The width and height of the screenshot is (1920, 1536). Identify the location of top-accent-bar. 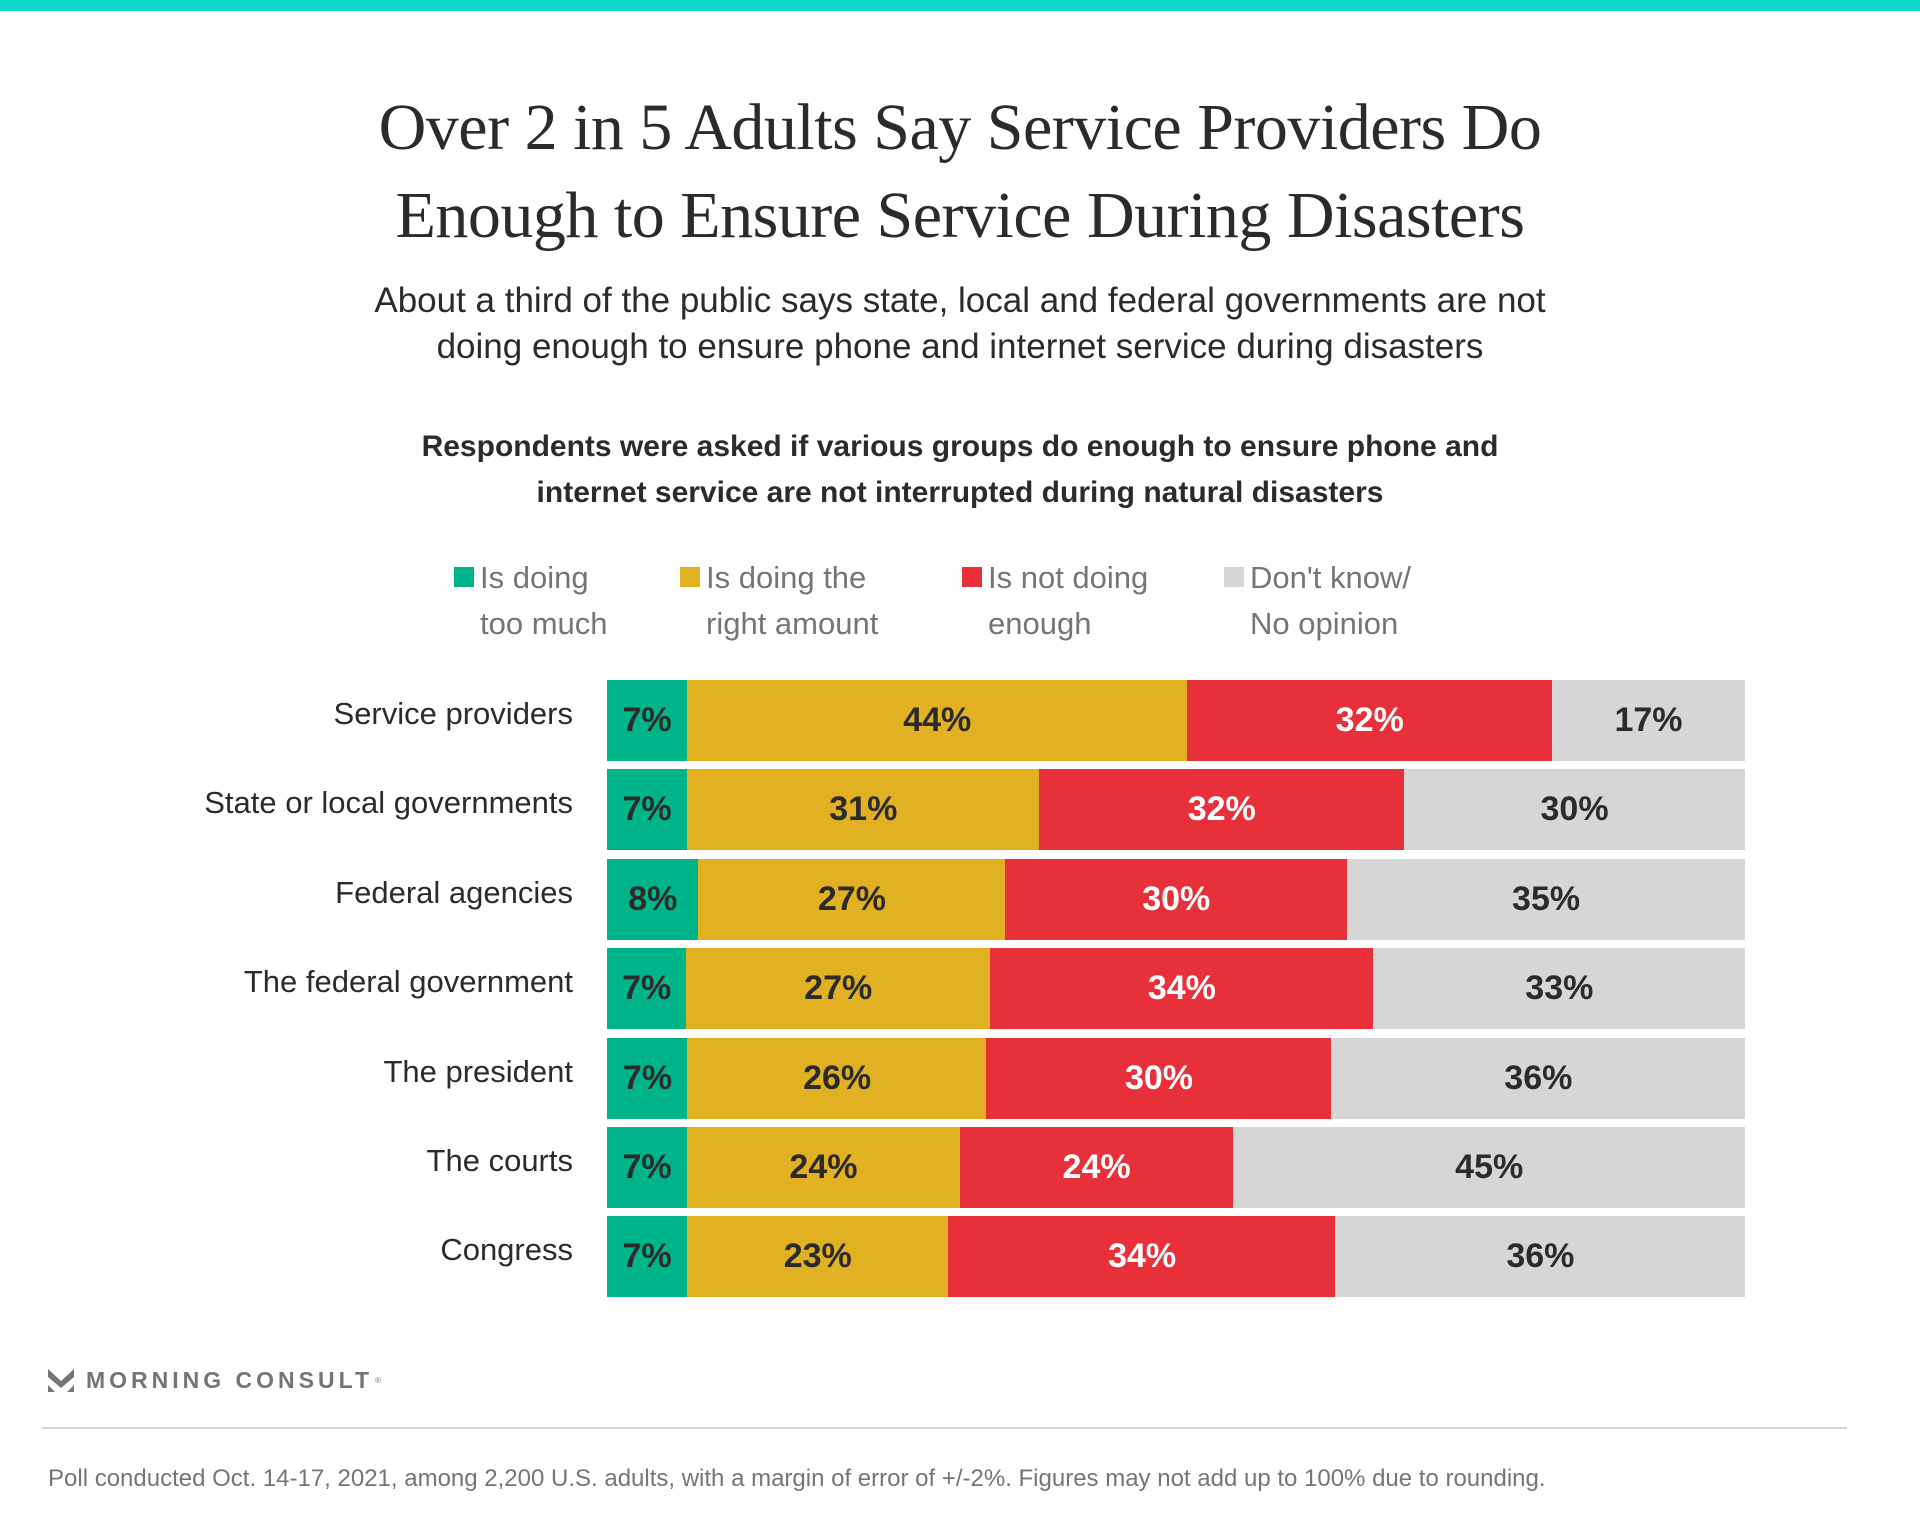
(960, 5).